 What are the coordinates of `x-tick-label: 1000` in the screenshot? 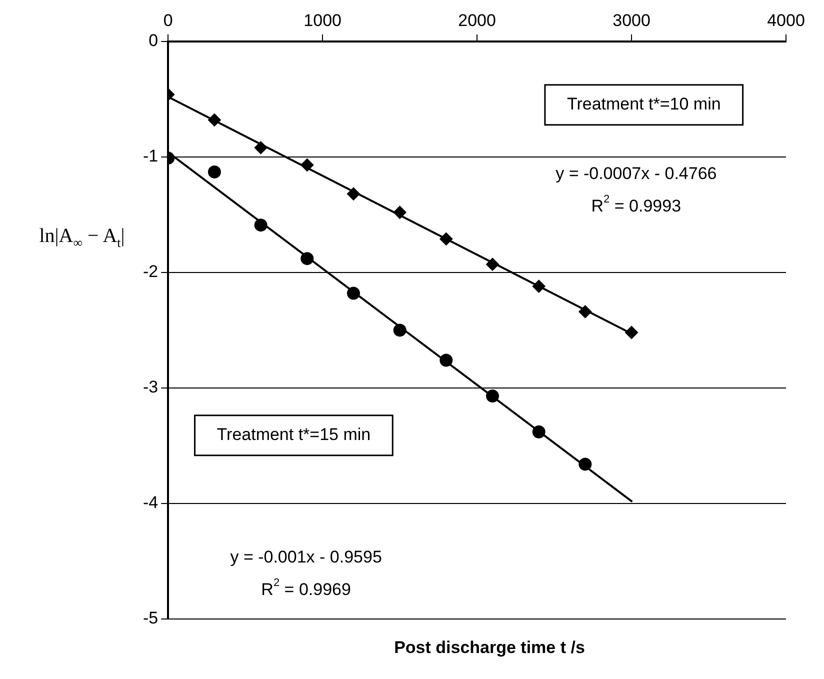 It's located at (323, 20).